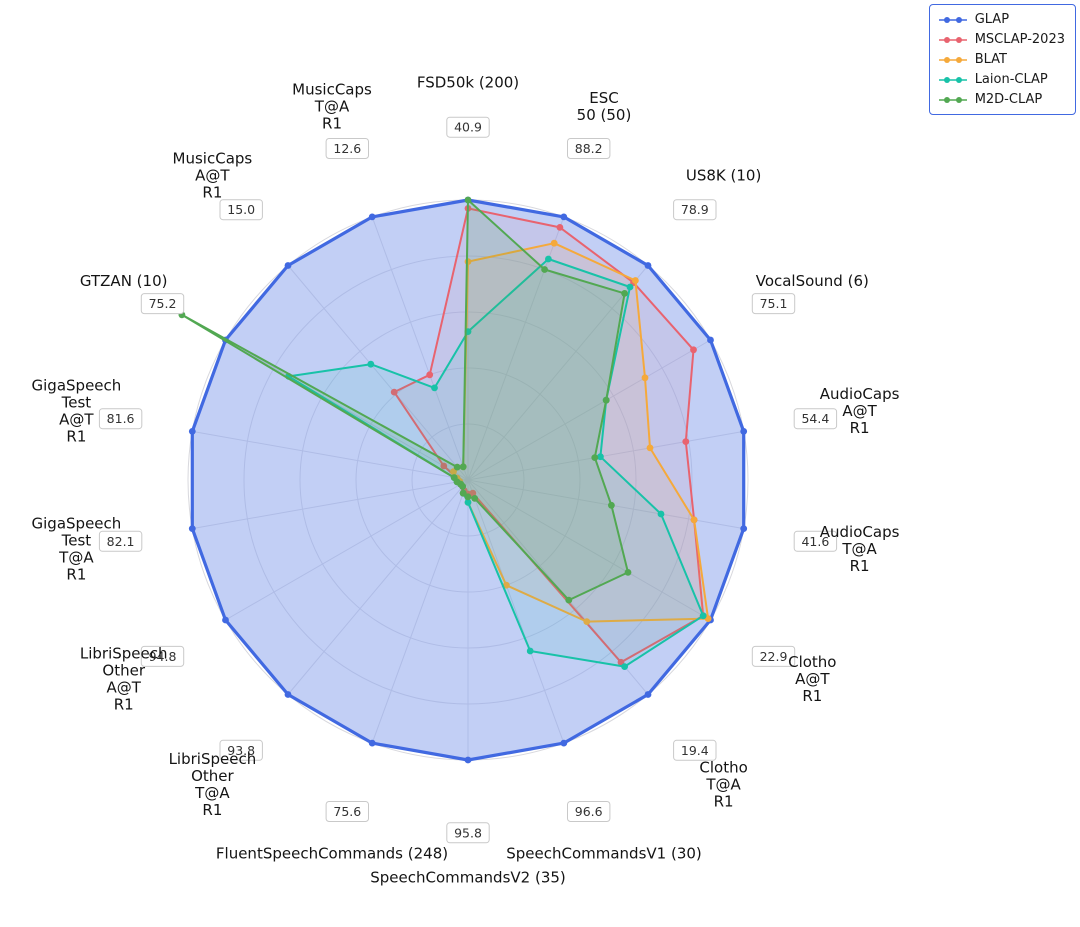 Image resolution: width=1080 pixels, height=927 pixels. What do you see at coordinates (990, 59) in the screenshot?
I see `legend-label: BLAT` at bounding box center [990, 59].